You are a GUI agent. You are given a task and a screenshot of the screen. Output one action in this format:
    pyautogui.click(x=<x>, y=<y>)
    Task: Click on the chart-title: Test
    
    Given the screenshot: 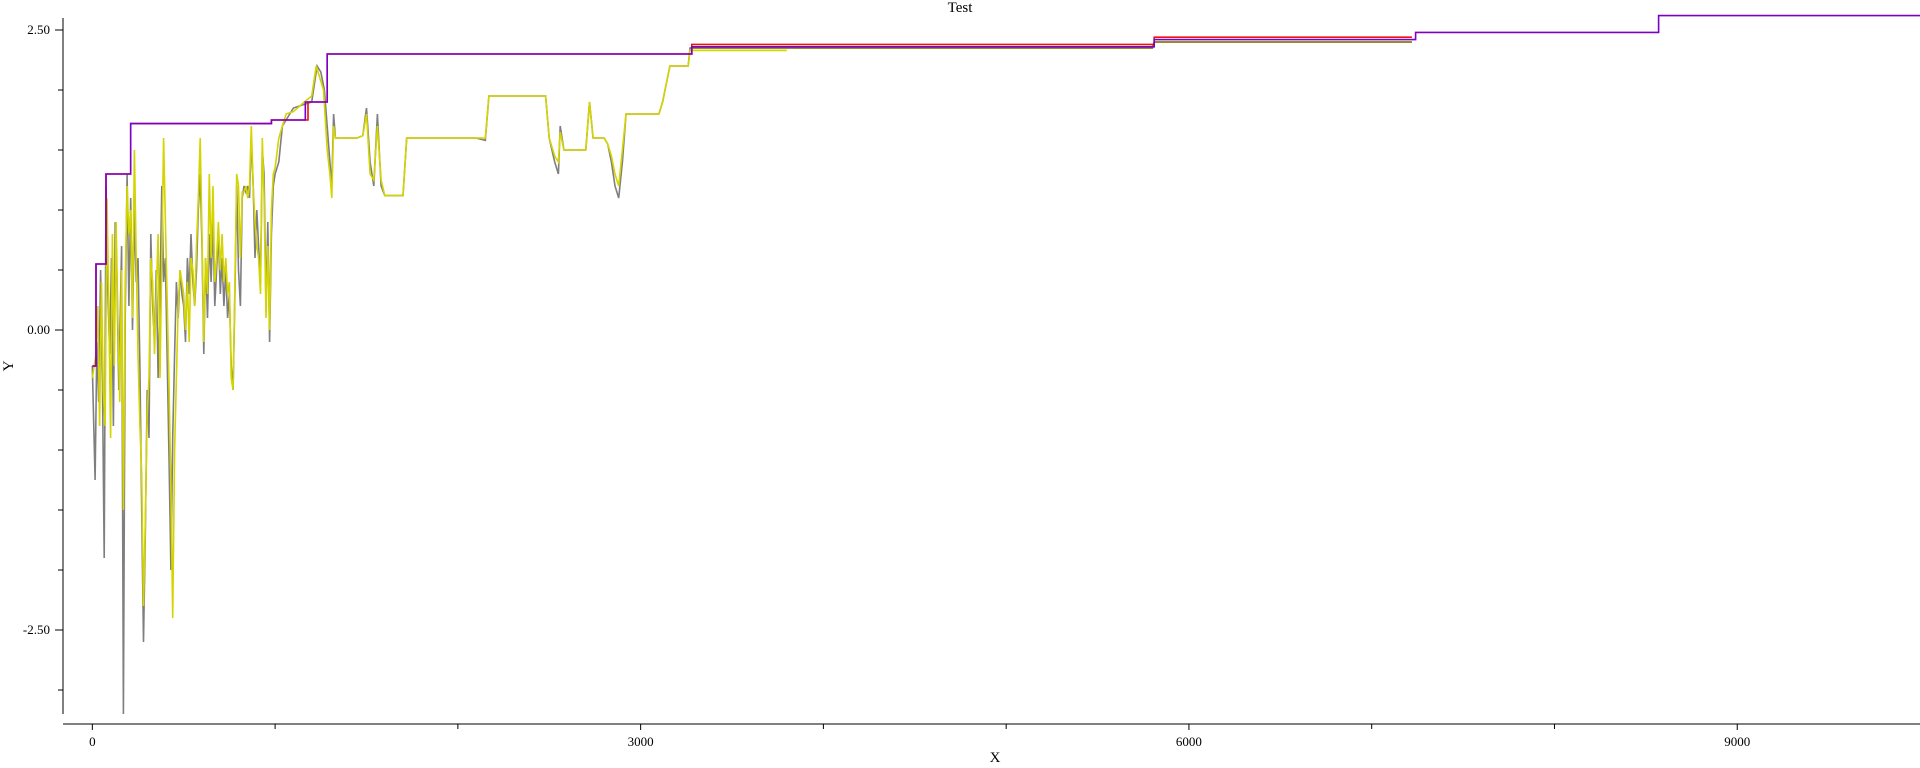 What is the action you would take?
    pyautogui.click(x=961, y=8)
    